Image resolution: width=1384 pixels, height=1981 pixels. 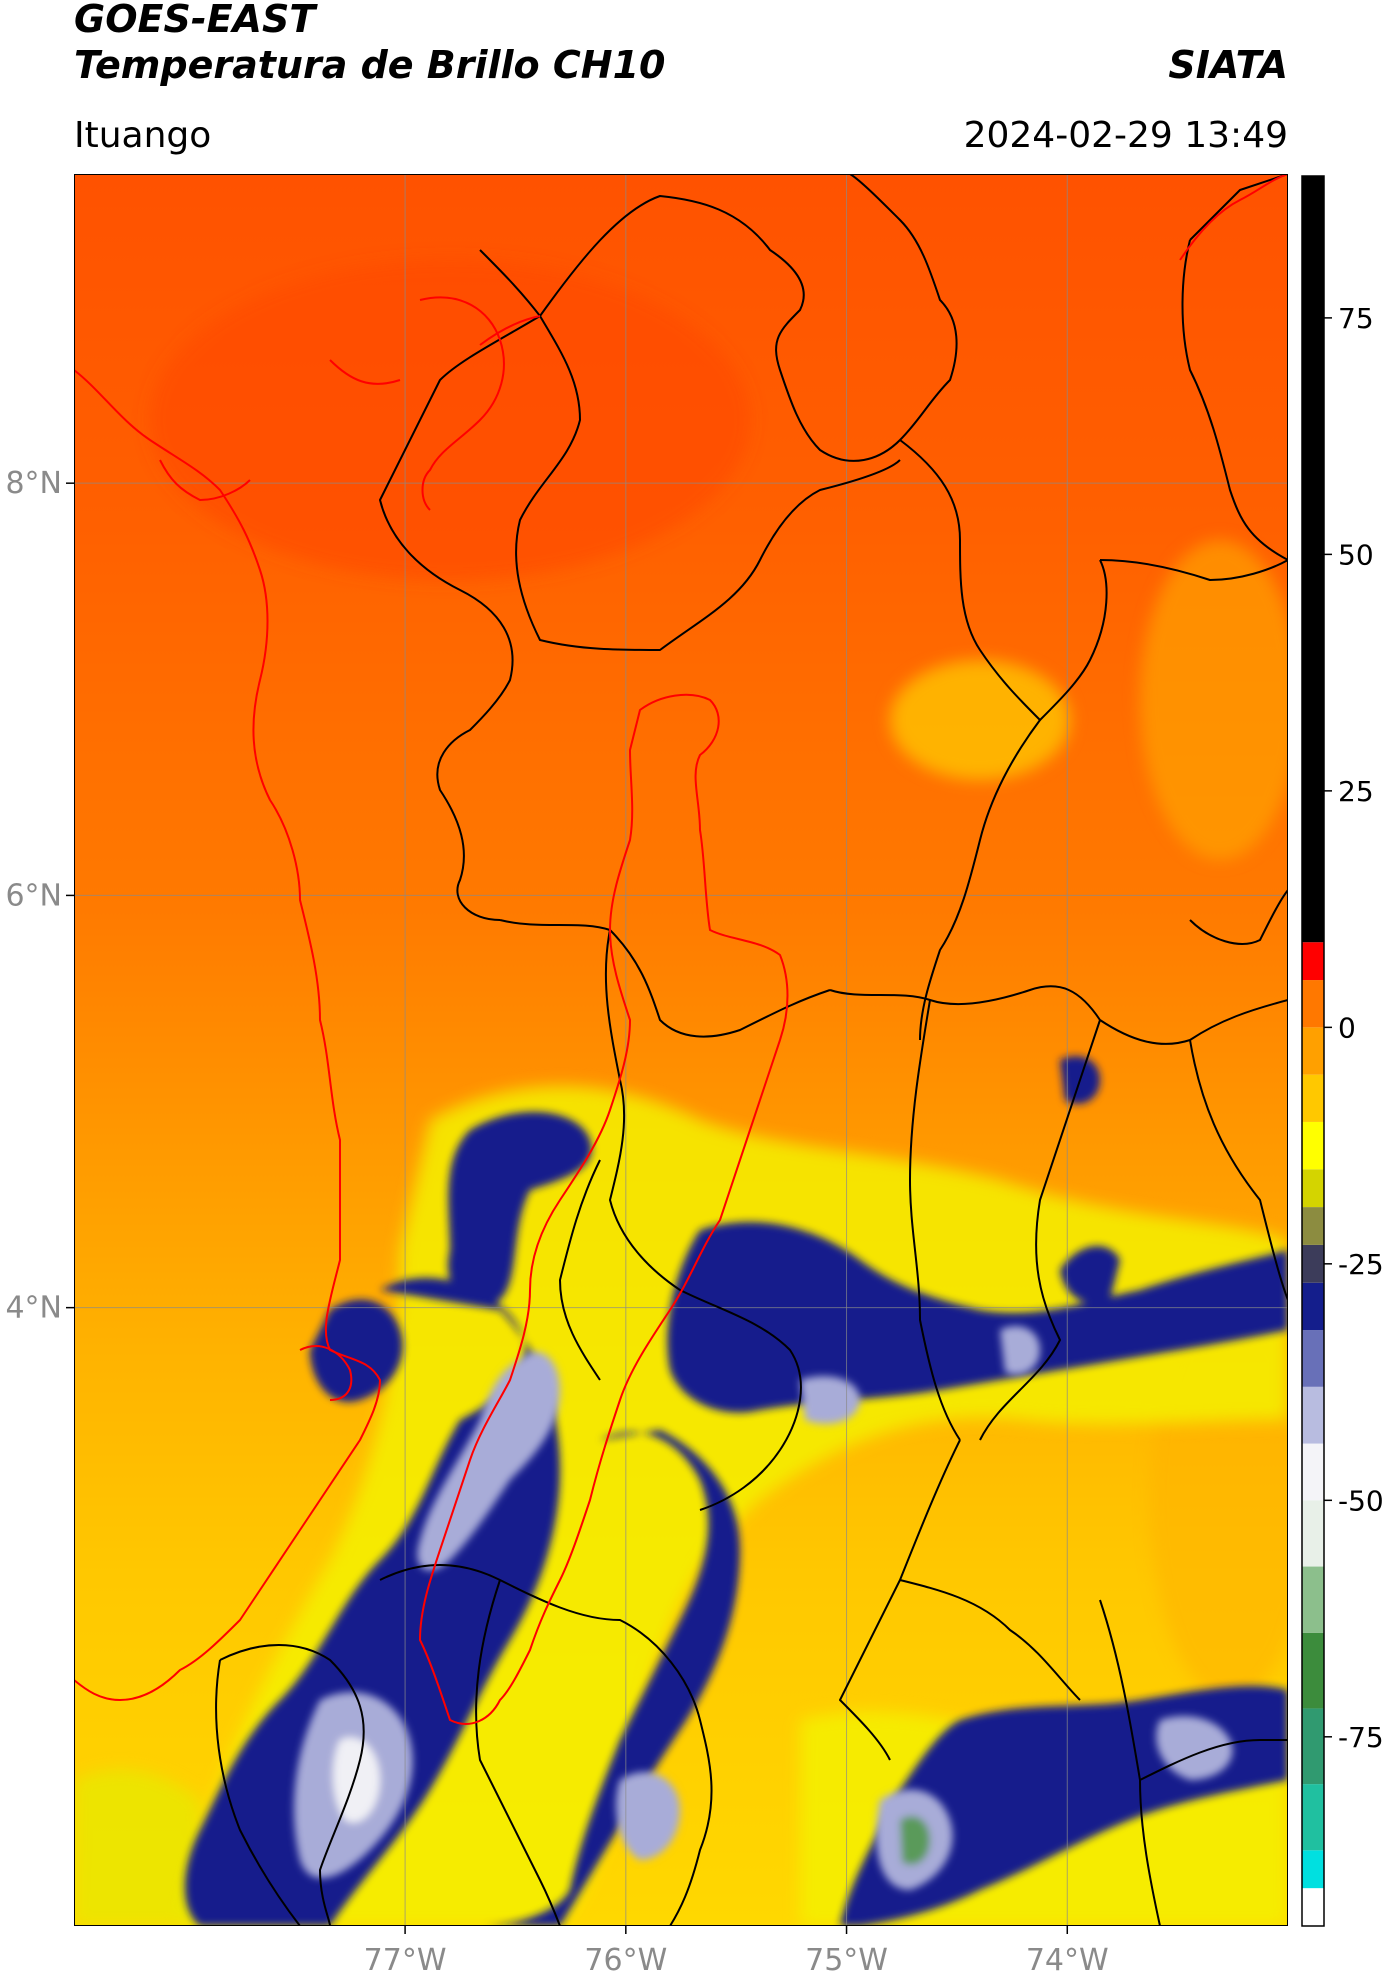 I want to click on colorbar-frame, so click(x=1313, y=1051).